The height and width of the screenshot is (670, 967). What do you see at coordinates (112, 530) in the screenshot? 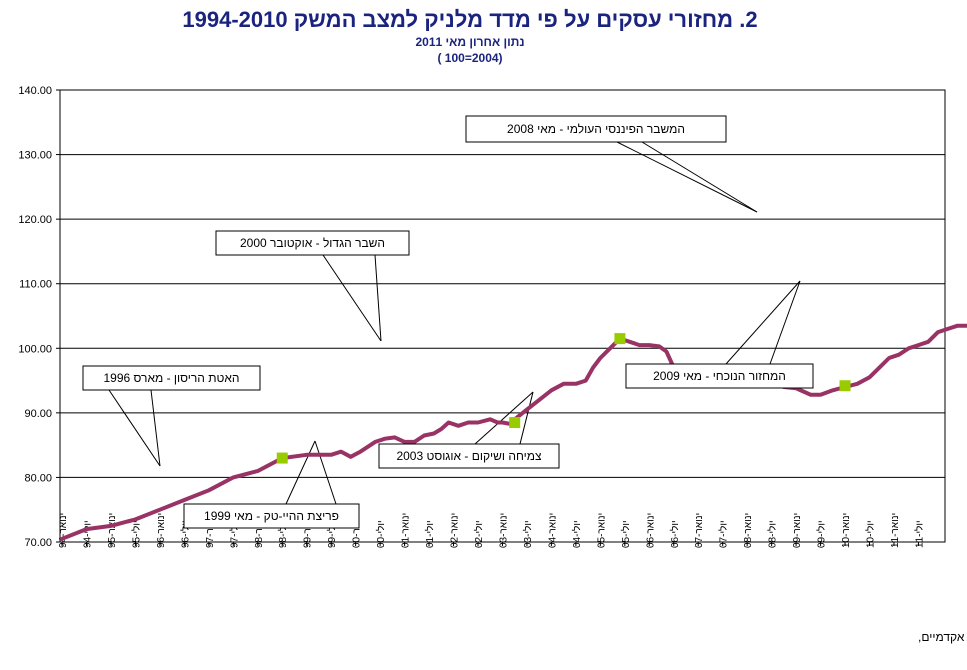
I see `x-tick-label: ינואר-95` at bounding box center [112, 530].